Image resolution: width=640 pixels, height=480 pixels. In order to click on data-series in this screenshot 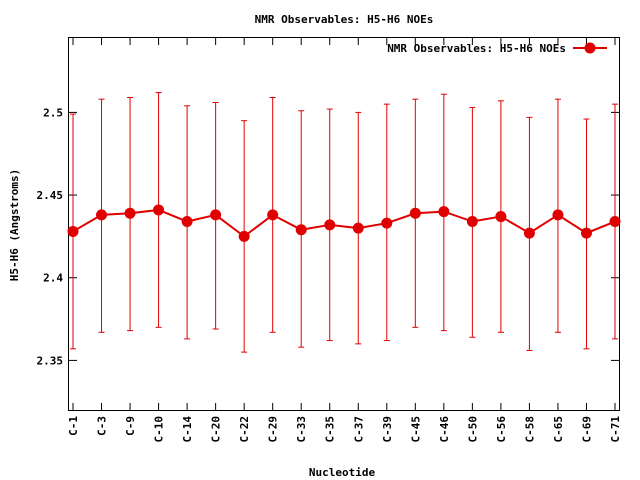, I will do `click(344, 223)`.